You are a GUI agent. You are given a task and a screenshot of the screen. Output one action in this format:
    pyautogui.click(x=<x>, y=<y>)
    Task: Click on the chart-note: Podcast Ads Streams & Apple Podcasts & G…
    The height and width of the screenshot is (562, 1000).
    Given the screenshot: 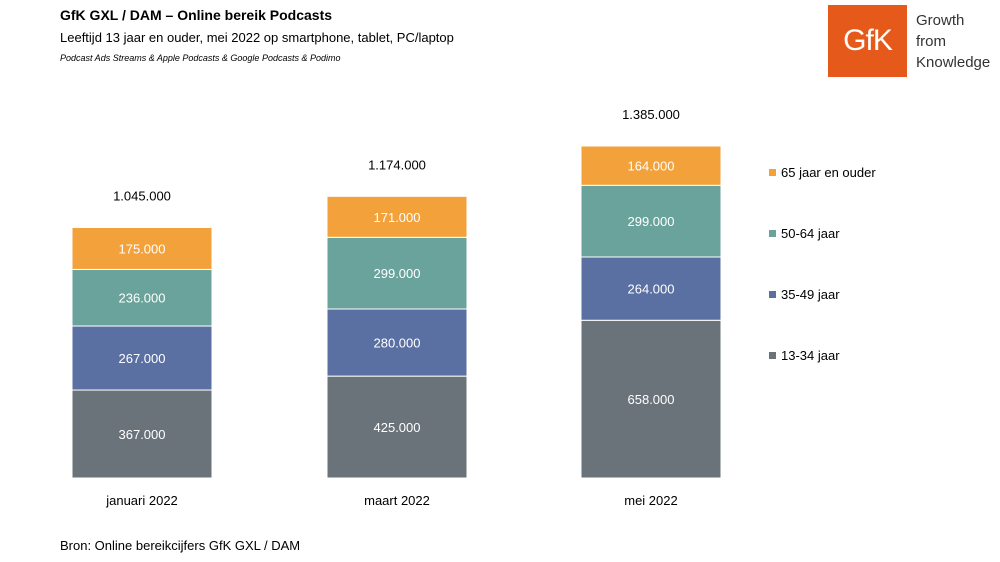 What is the action you would take?
    pyautogui.click(x=200, y=58)
    